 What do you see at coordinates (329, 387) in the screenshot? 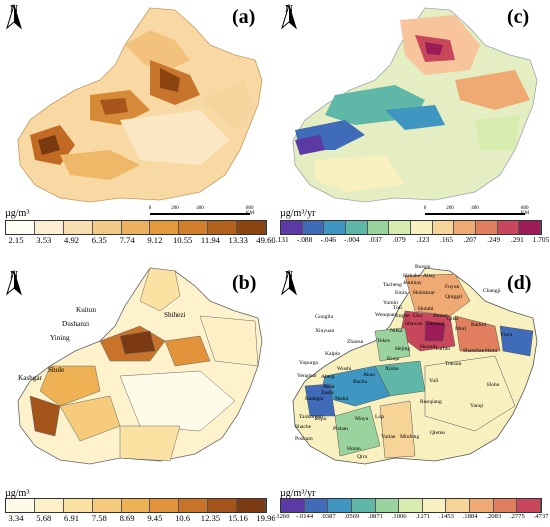
I see `region-label: Awat` at bounding box center [329, 387].